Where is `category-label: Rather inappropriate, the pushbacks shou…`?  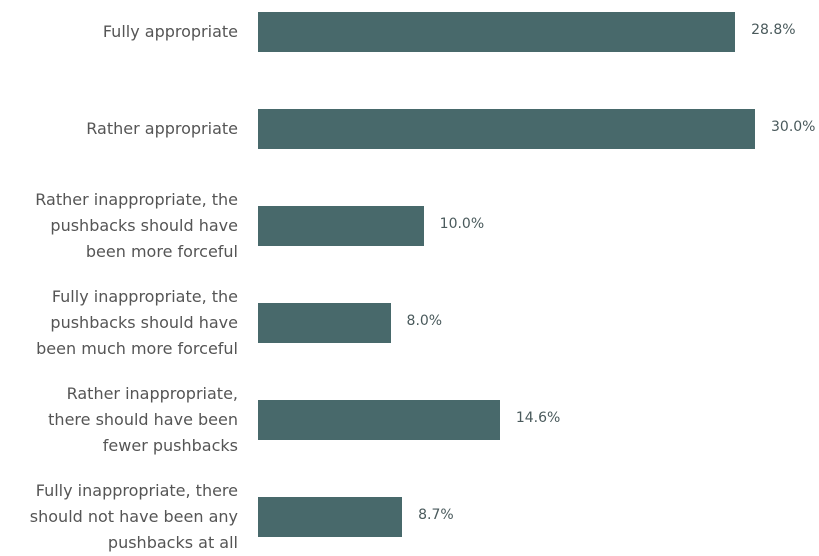
category-label: Rather inappropriate, the pushbacks shou… is located at coordinates (136, 225).